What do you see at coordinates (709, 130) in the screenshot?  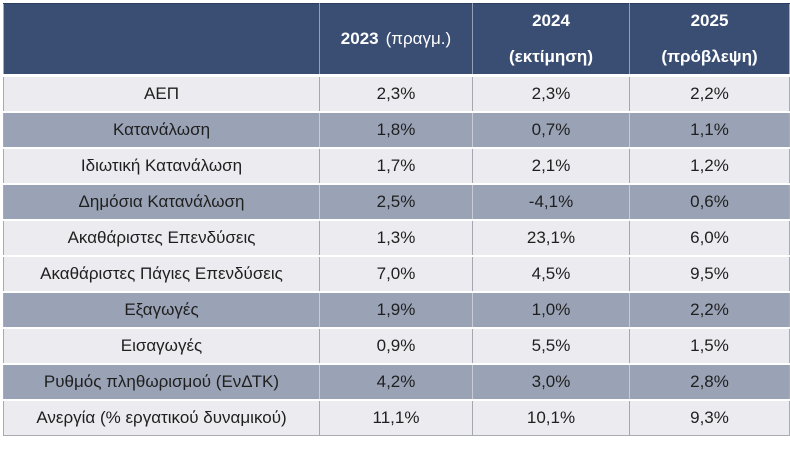 I see `value-cell: 1,1%` at bounding box center [709, 130].